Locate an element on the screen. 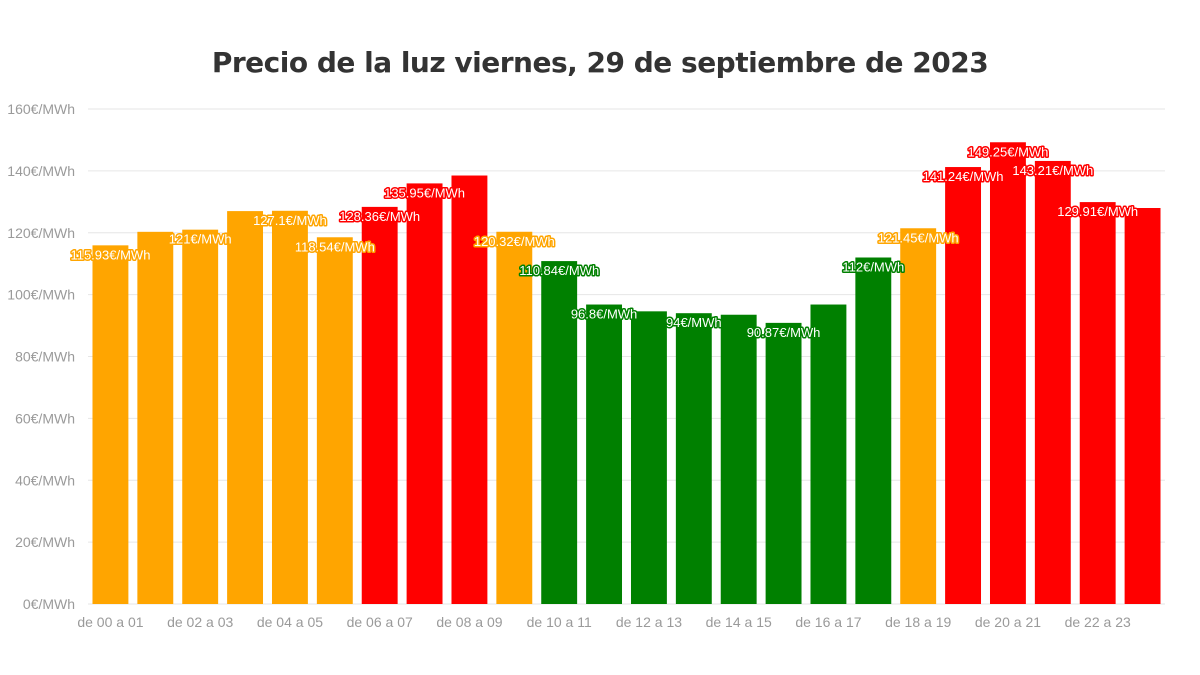 Image resolution: width=1200 pixels, height=675 pixels. bar: de 07 a 08 is located at coordinates (424, 393).